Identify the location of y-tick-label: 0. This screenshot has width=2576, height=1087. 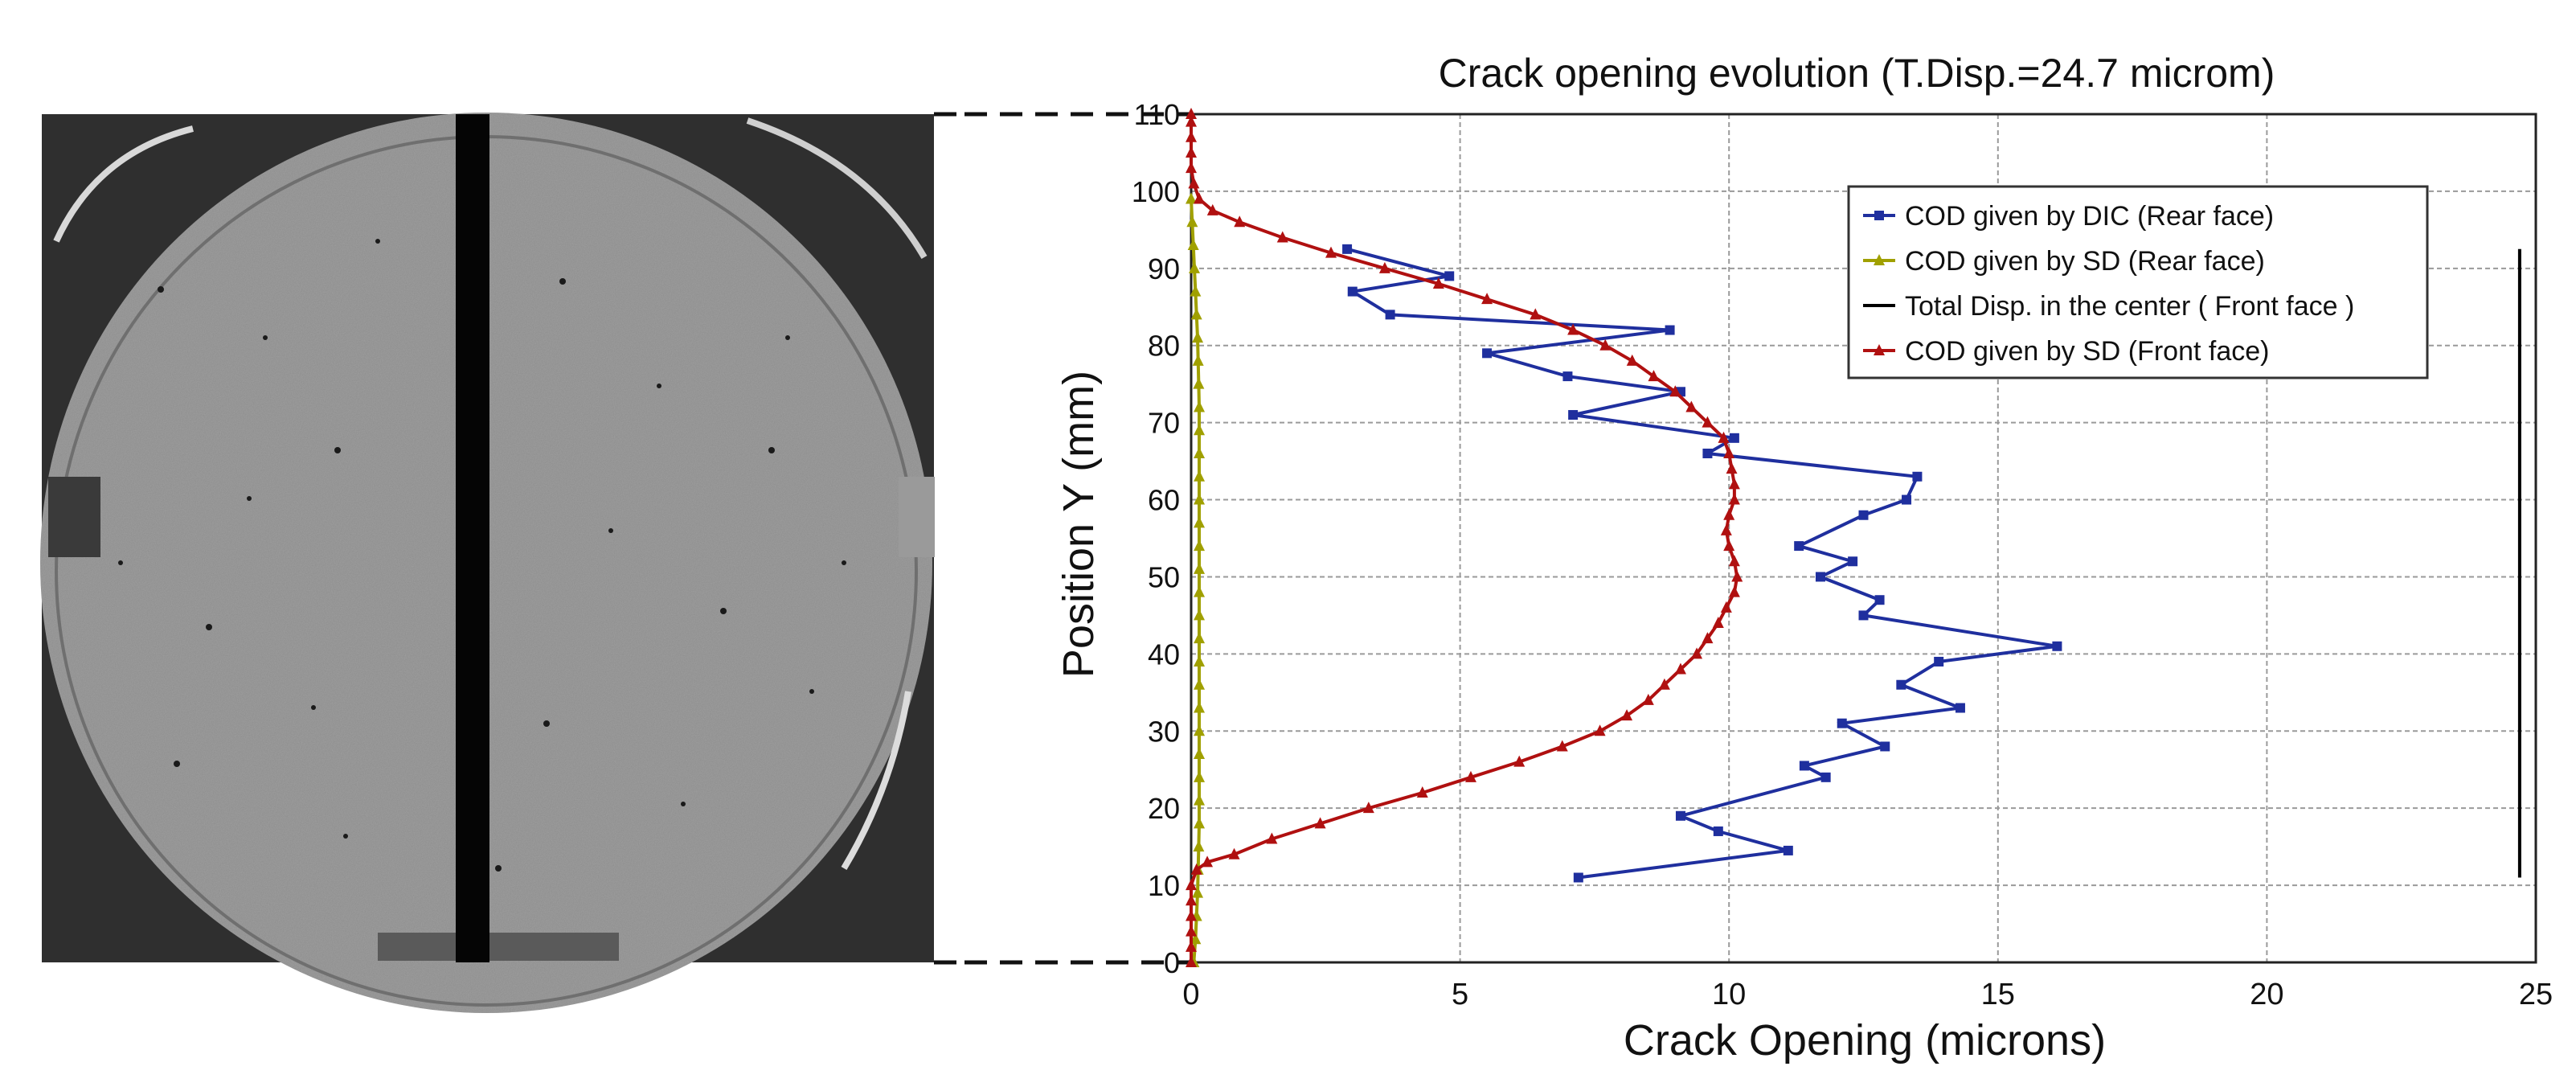
(1172, 962).